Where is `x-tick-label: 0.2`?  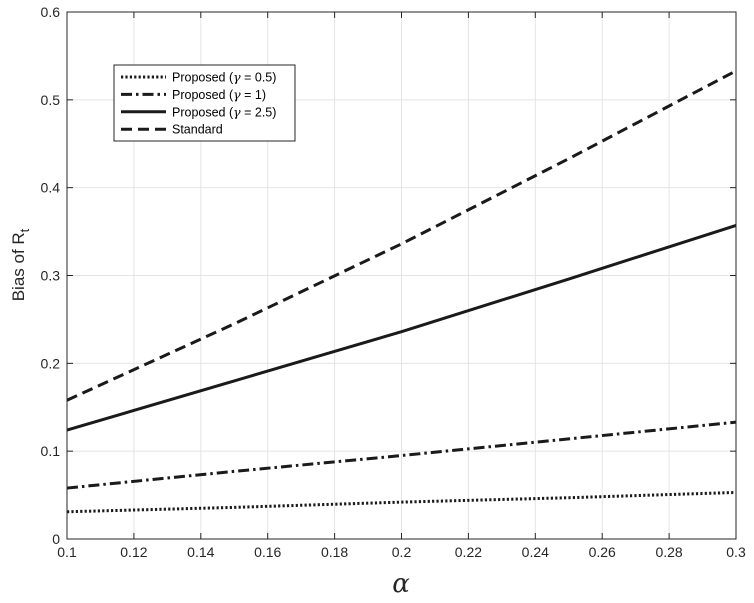 x-tick-label: 0.2 is located at coordinates (402, 552).